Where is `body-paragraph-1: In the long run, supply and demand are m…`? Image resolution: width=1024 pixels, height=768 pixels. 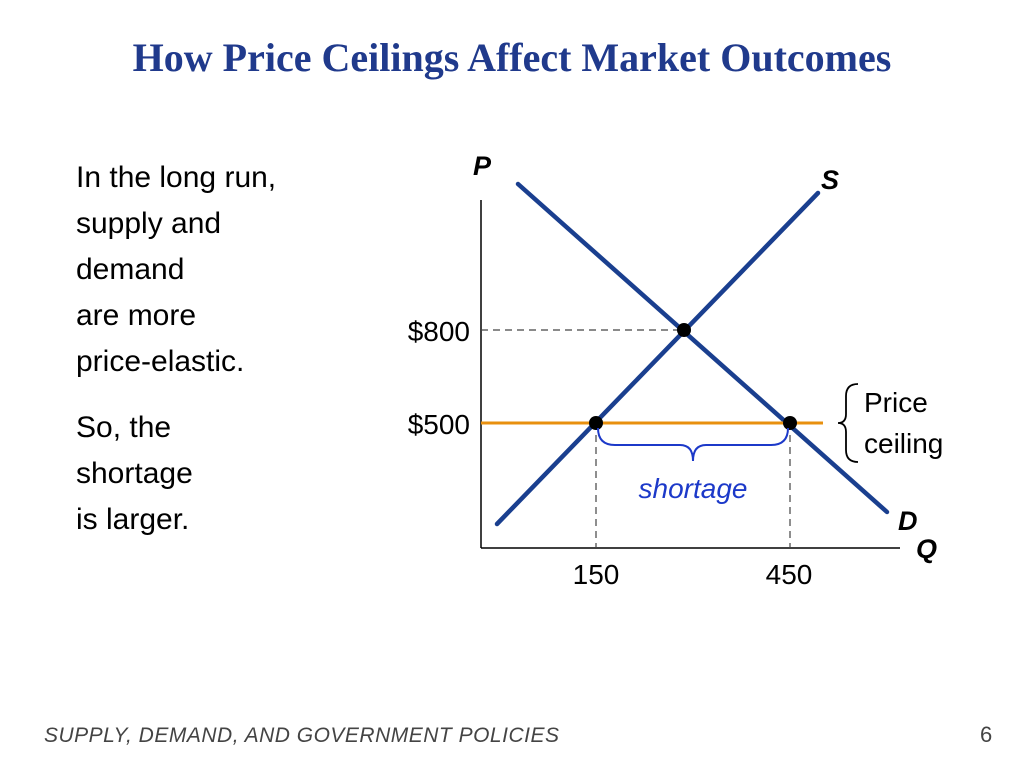 body-paragraph-1: In the long run, supply and demand are m… is located at coordinates (176, 270).